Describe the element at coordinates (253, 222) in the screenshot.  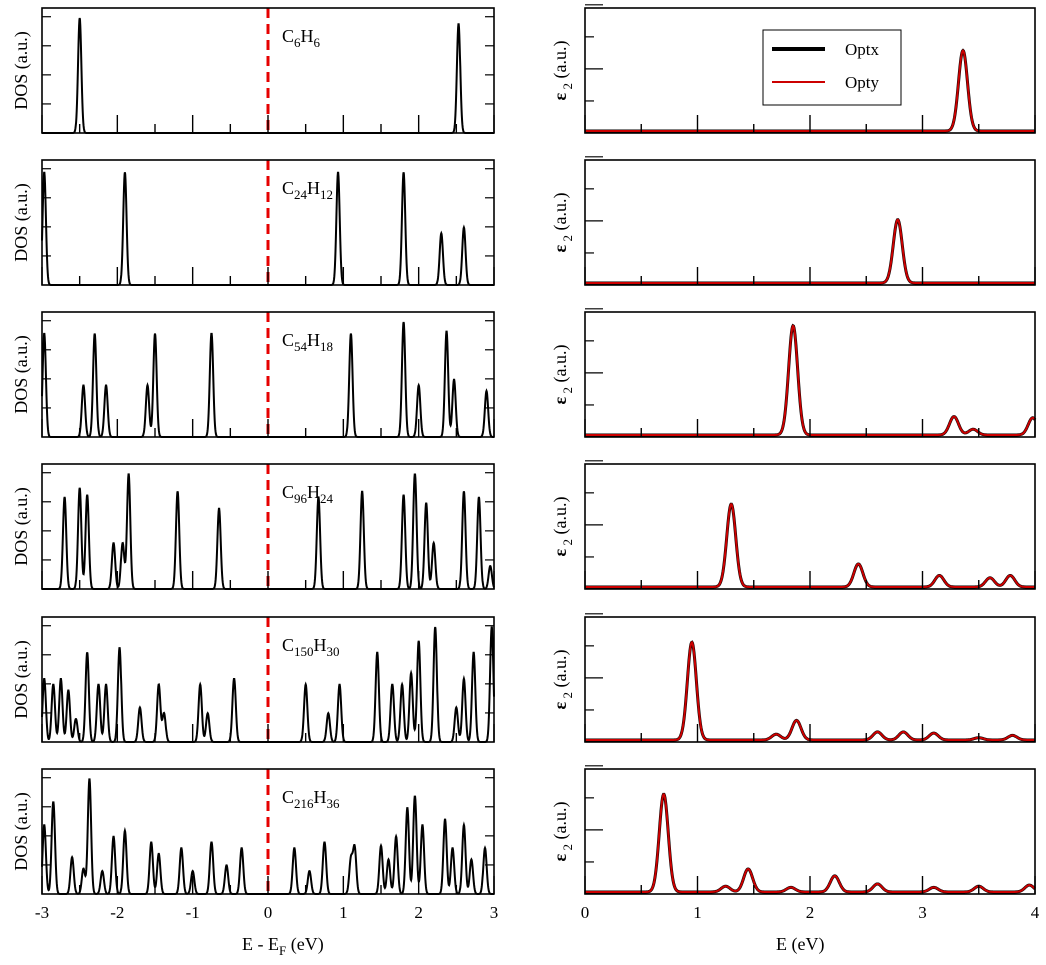
I see `dos-panel-1: DOS (a.u.) C24H12` at that location.